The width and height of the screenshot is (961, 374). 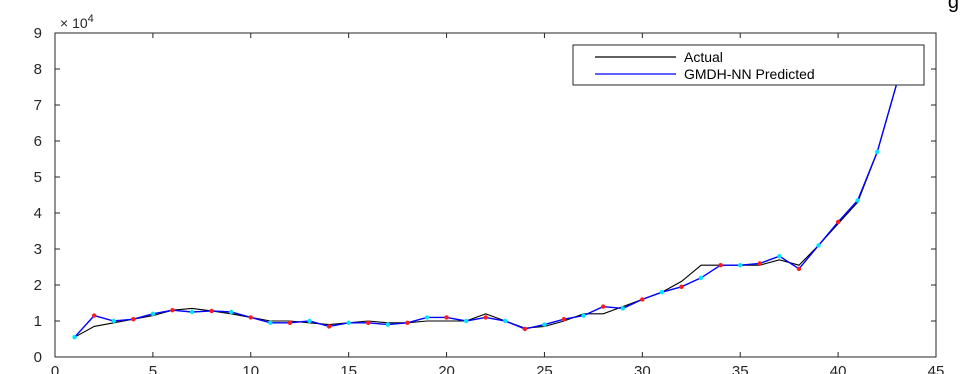 What do you see at coordinates (348, 368) in the screenshot?
I see `x-tick-label: 15` at bounding box center [348, 368].